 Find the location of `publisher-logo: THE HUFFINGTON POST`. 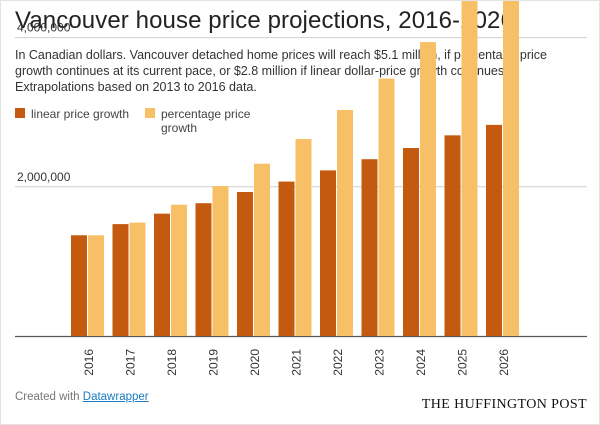

publisher-logo: THE HUFFINGTON POST is located at coordinates (504, 404).